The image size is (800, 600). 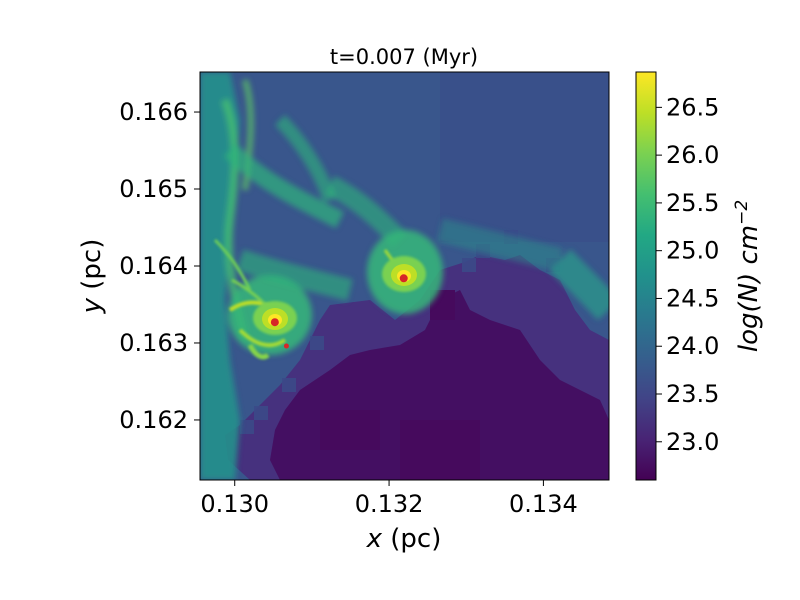 What do you see at coordinates (692, 203) in the screenshot?
I see `colorbar-tick-label: 25.5` at bounding box center [692, 203].